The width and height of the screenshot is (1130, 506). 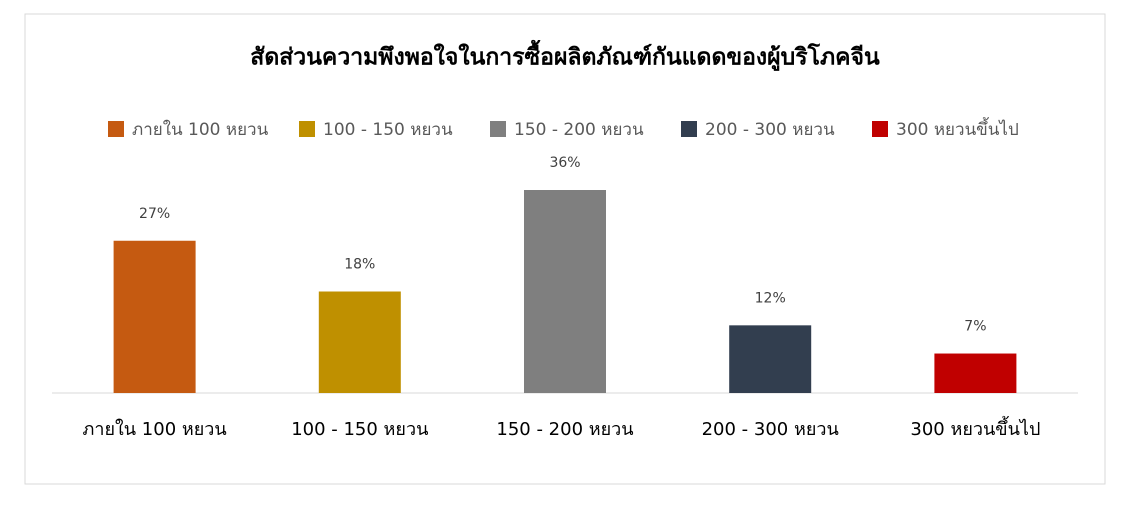 What do you see at coordinates (388, 130) in the screenshot?
I see `legend-label: 100 - 150 หยวน` at bounding box center [388, 130].